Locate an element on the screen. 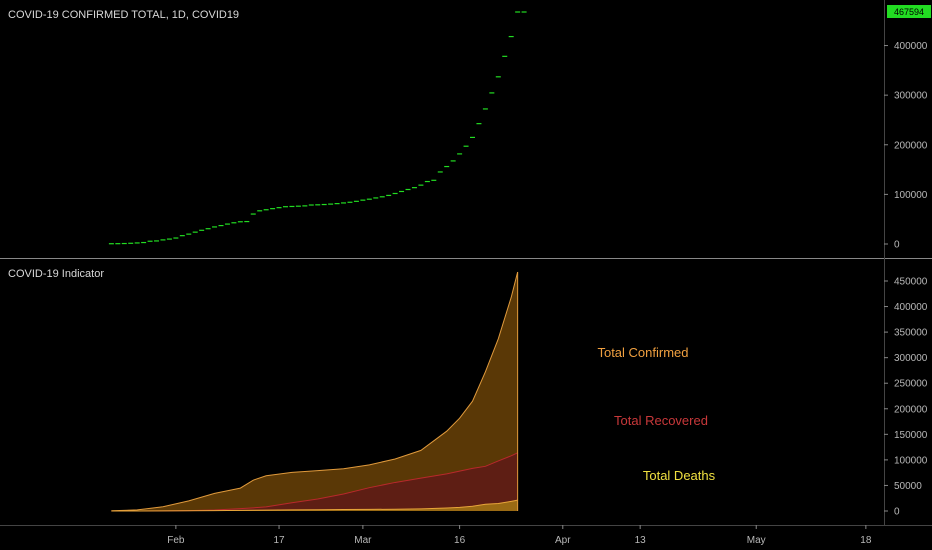 The height and width of the screenshot is (550, 932). bottom-ytick-label: 400000 is located at coordinates (911, 307).